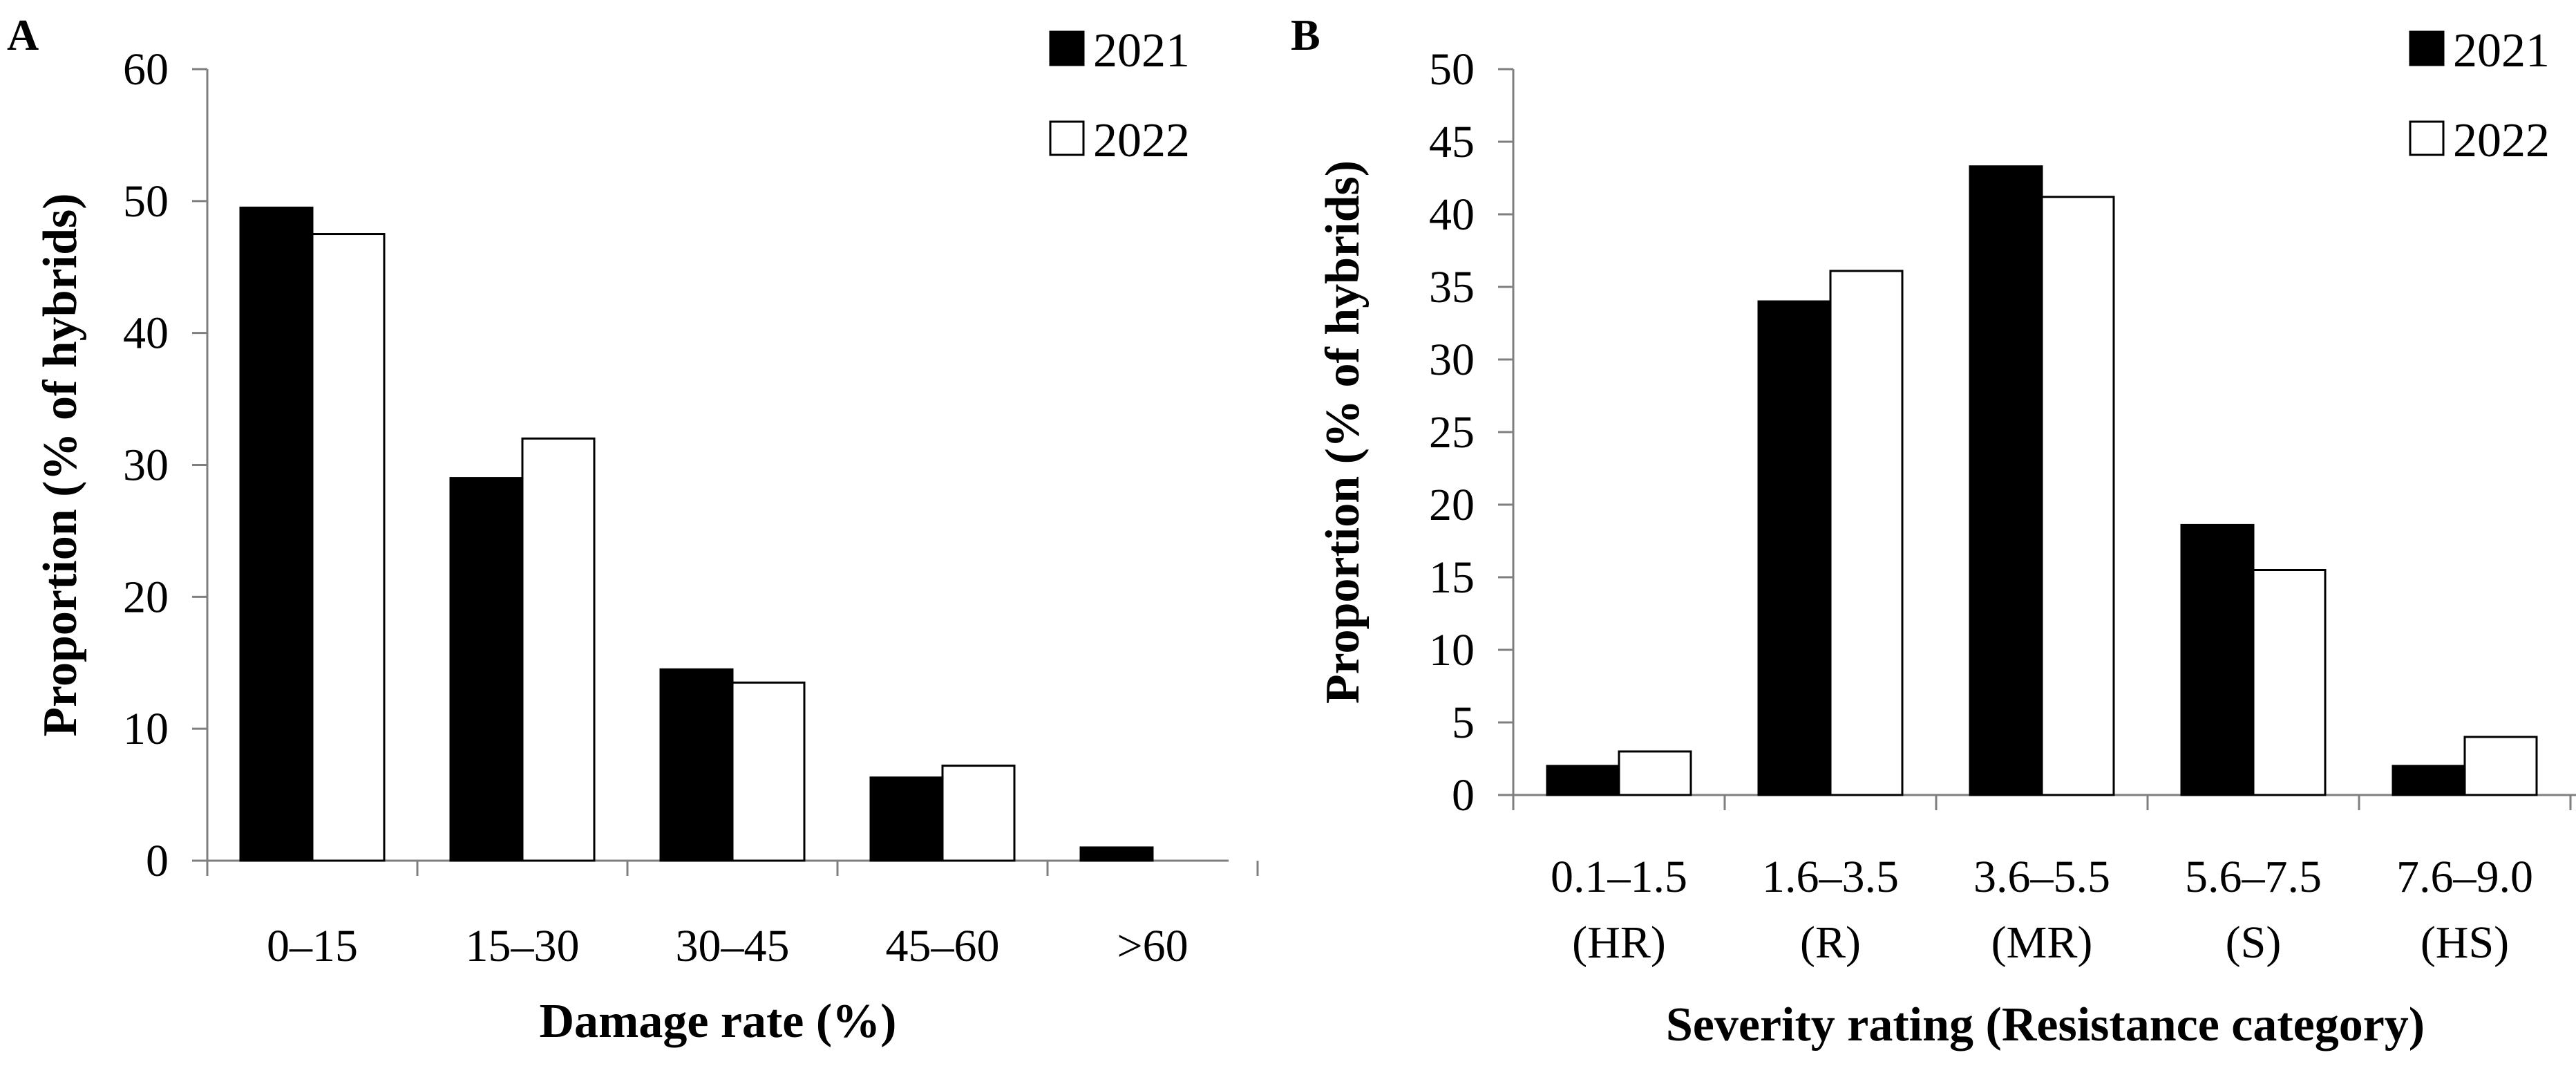 The image size is (2576, 1066). What do you see at coordinates (1452, 142) in the screenshot?
I see `y-tick-label: 45` at bounding box center [1452, 142].